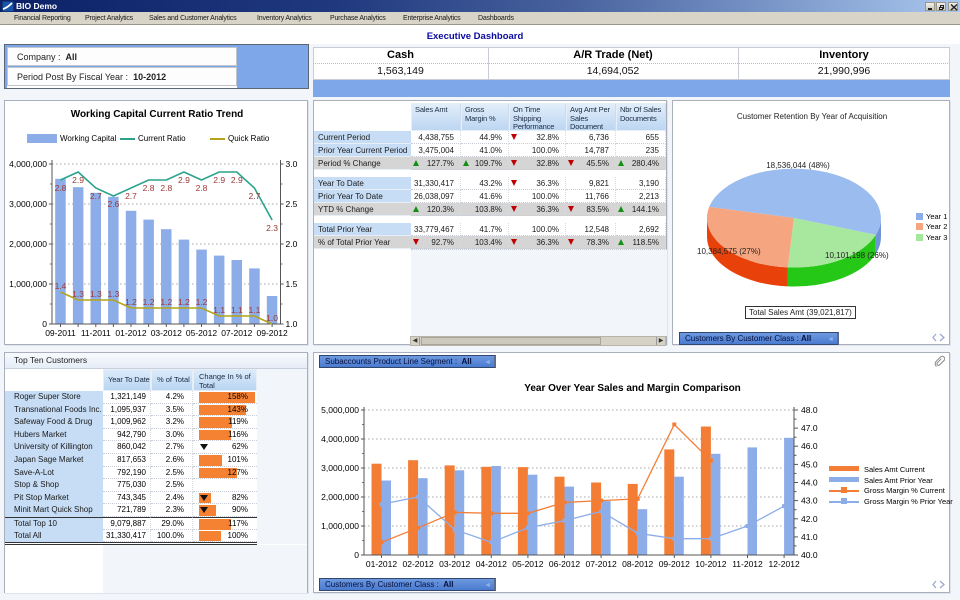  Describe the element at coordinates (96, 333) in the screenshot. I see `svg-text: 11-2011` at that location.